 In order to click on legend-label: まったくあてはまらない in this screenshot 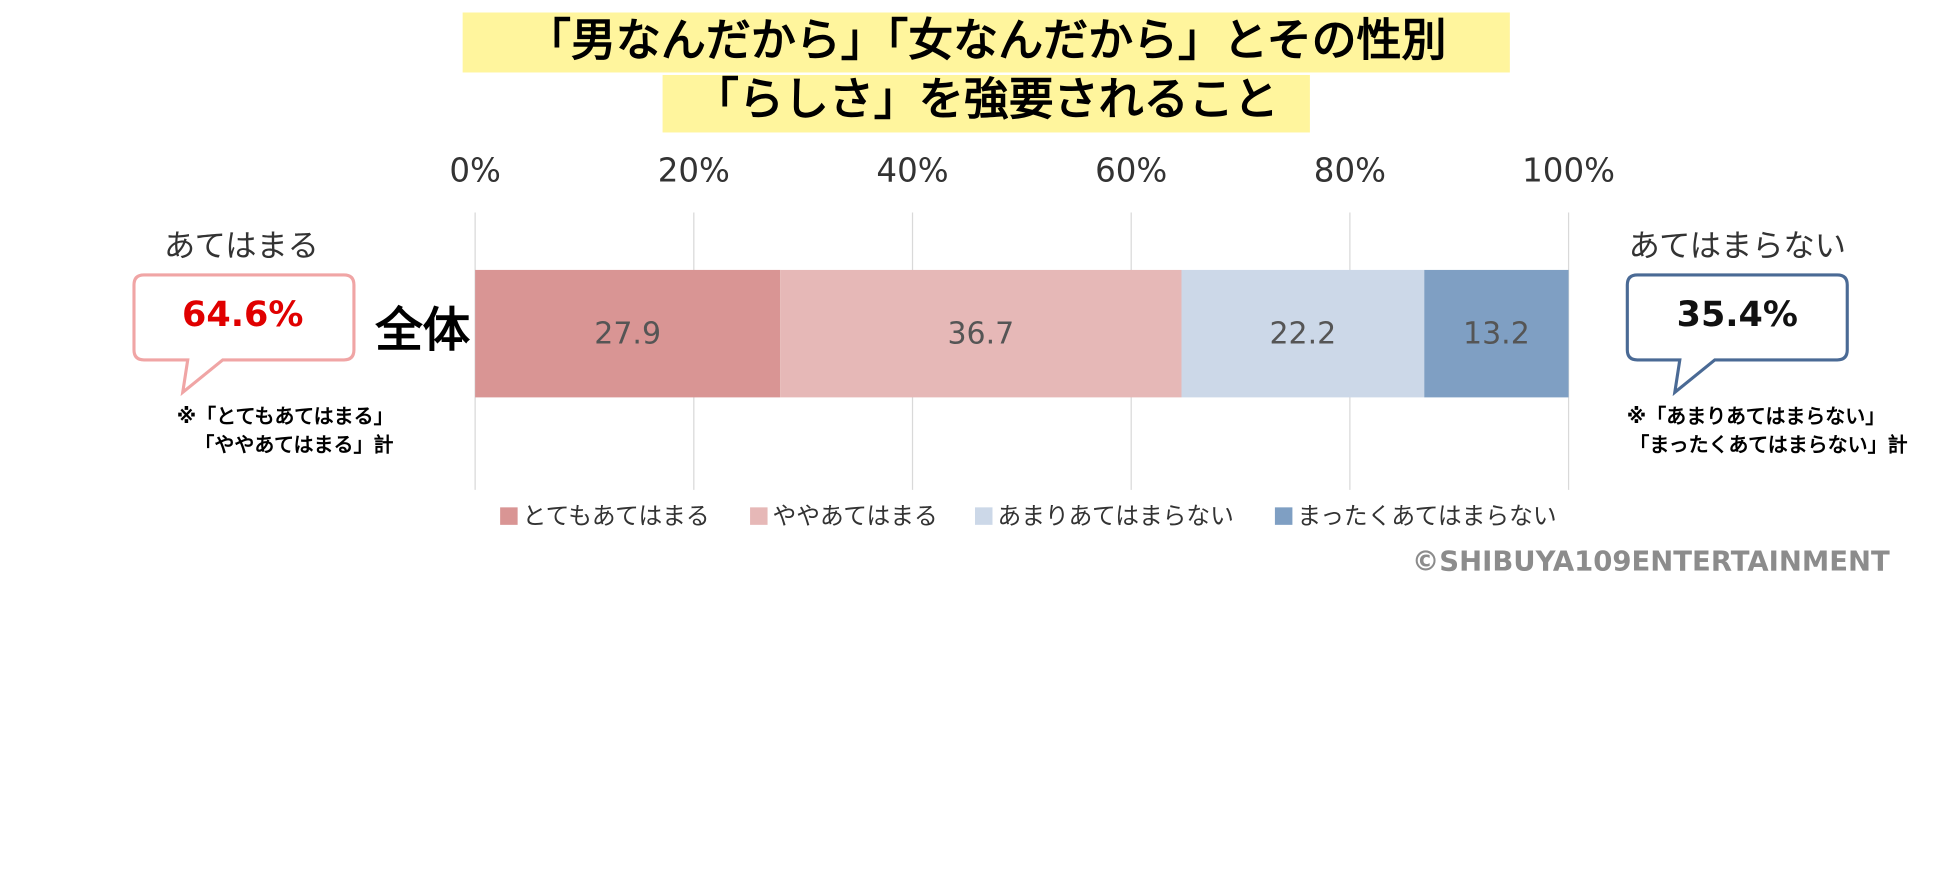, I will do `click(1426, 516)`.